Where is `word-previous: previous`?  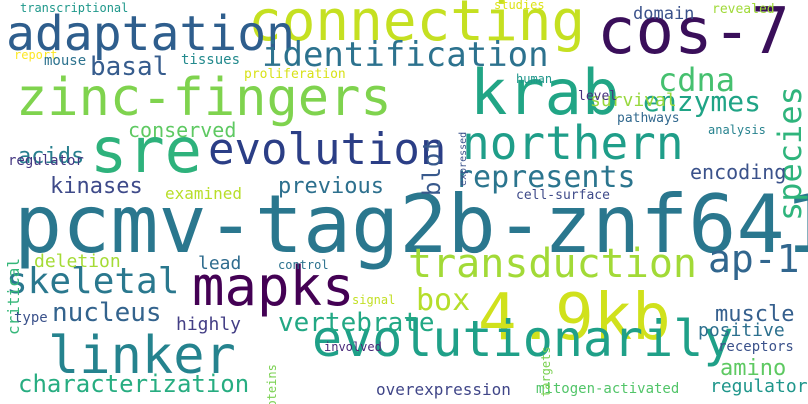 word-previous: previous is located at coordinates (331, 186).